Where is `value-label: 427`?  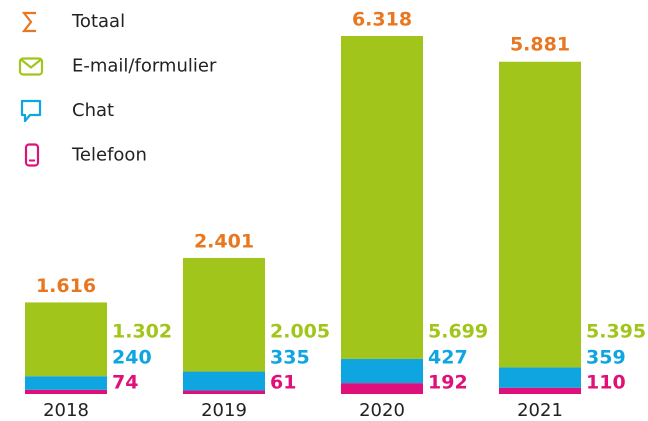 value-label: 427 is located at coordinates (448, 358).